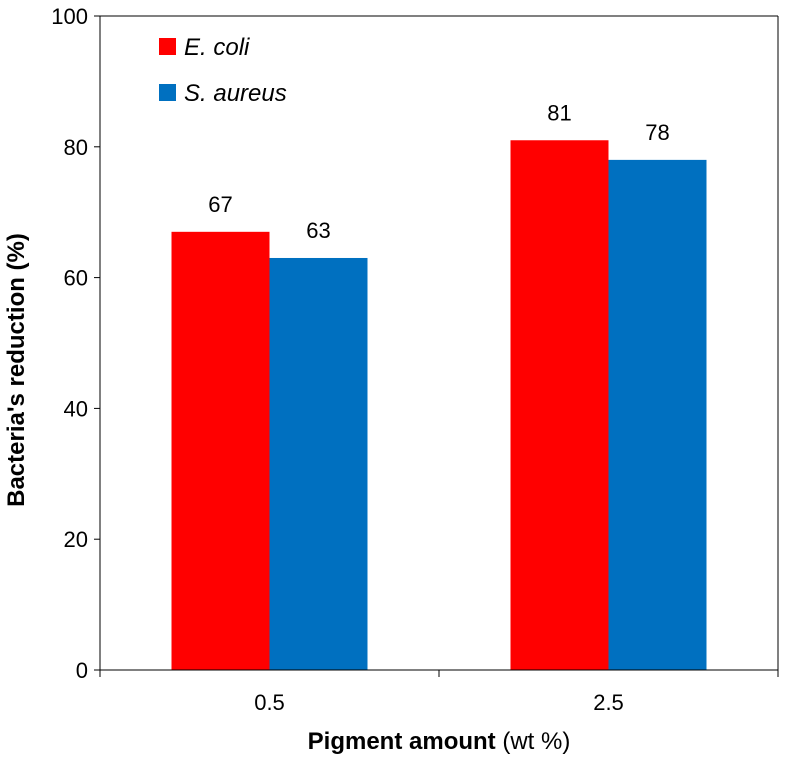 This screenshot has width=787, height=757. What do you see at coordinates (533, 741) in the screenshot?
I see `x-axis-label-units: (wt %)` at bounding box center [533, 741].